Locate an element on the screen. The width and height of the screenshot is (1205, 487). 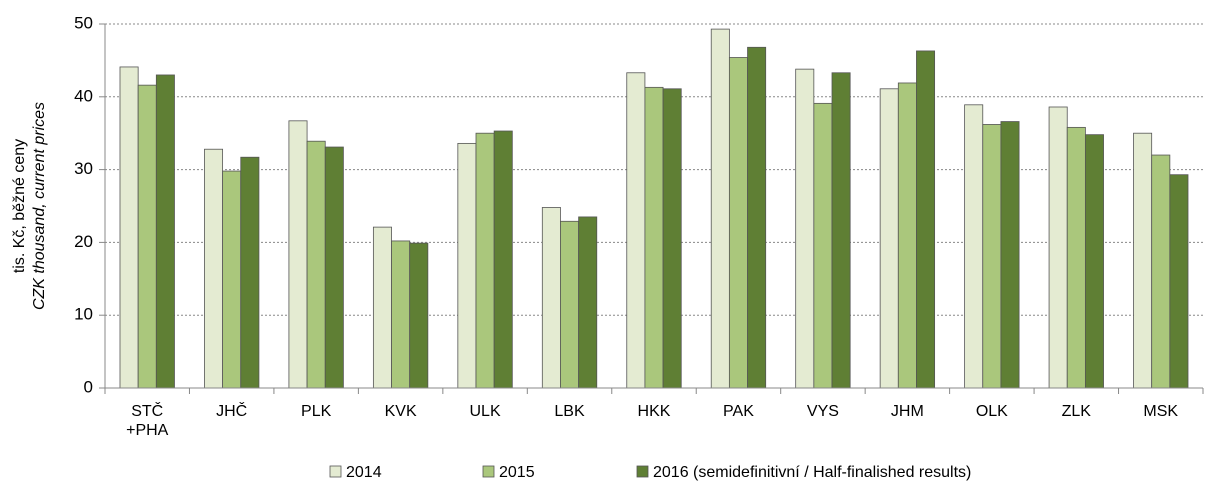
x-tick-label: STČ +PHA is located at coordinates (147, 421).